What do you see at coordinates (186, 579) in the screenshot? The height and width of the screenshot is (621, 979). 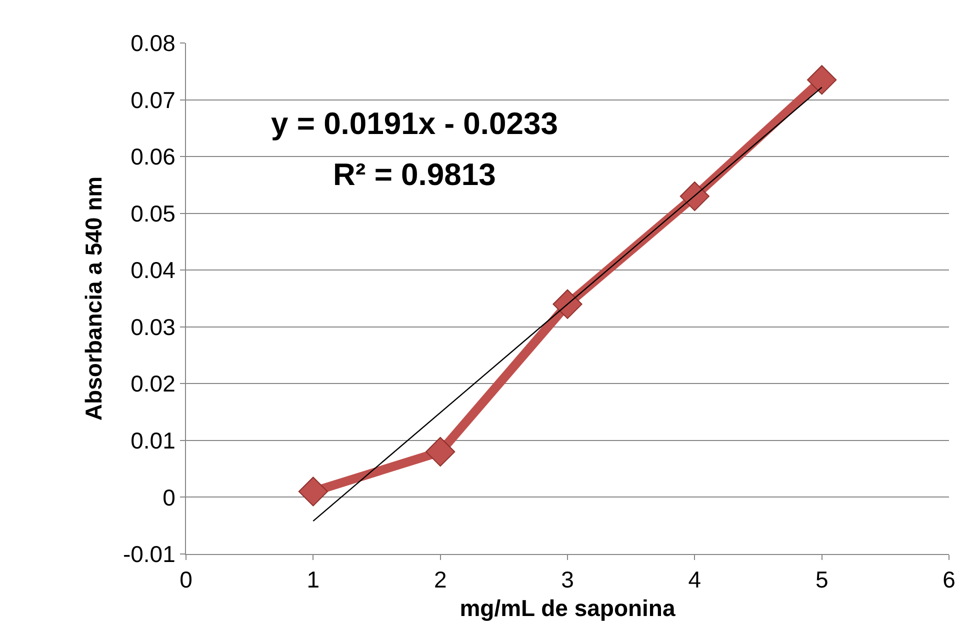 I see `x-tick-label: 0` at bounding box center [186, 579].